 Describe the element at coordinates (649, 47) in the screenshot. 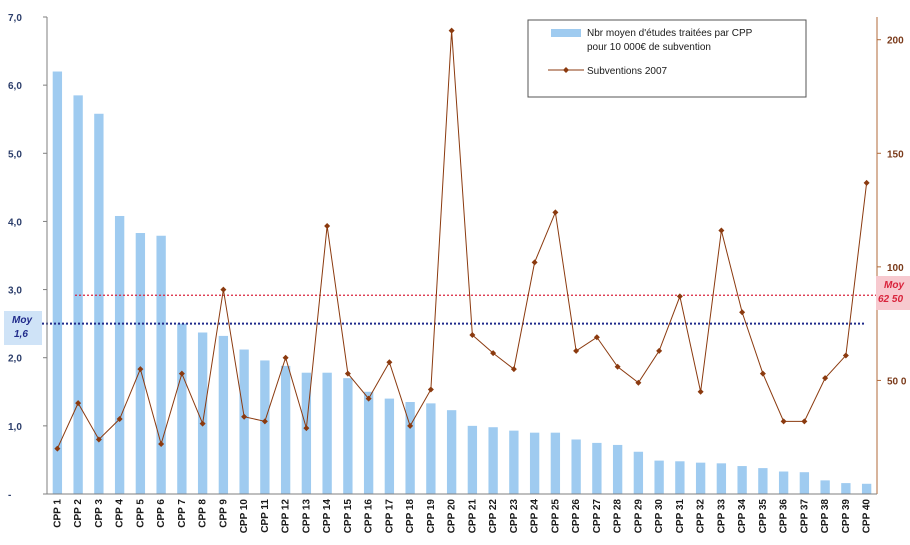

I see `legend-bar-label-2: pour 10 000€ de subvention` at that location.